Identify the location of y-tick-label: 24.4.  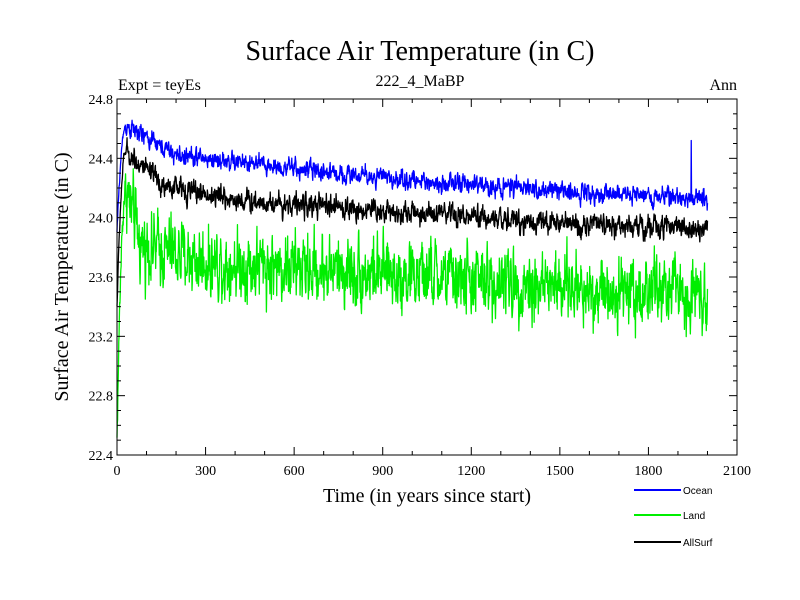
(101, 159).